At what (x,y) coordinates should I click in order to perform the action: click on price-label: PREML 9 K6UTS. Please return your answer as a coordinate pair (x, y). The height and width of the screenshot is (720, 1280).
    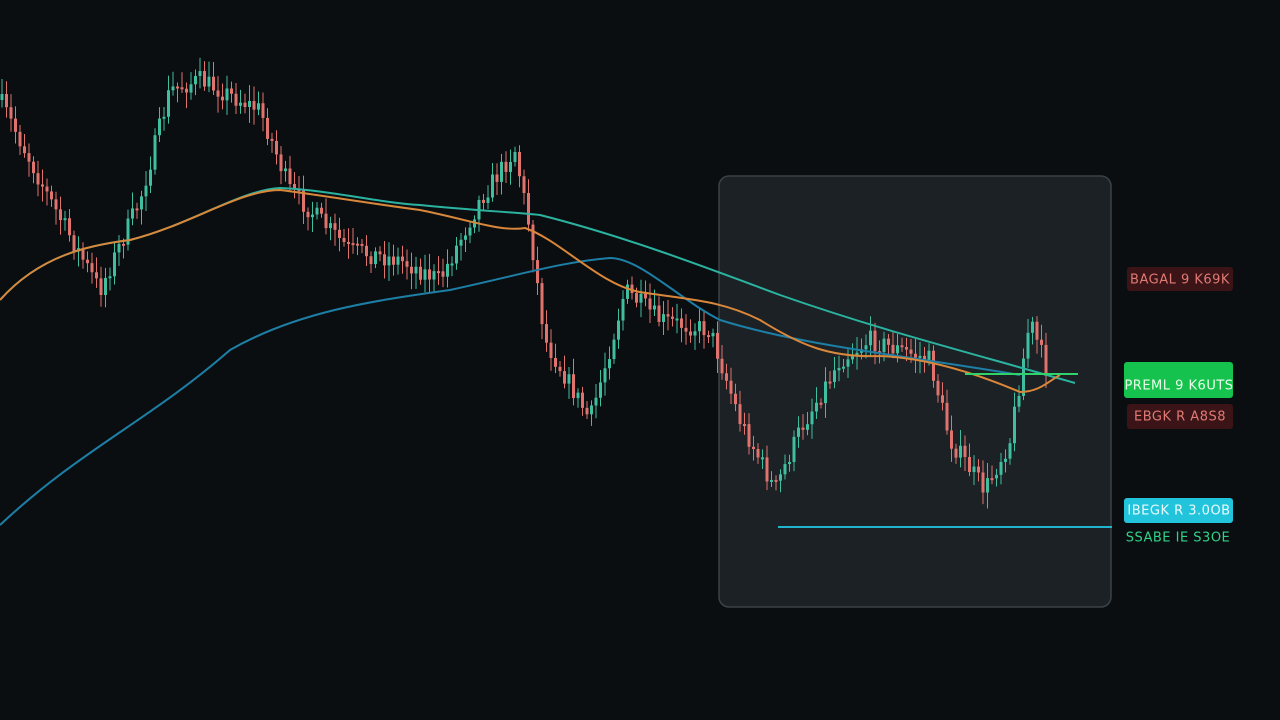
    Looking at the image, I should click on (1178, 386).